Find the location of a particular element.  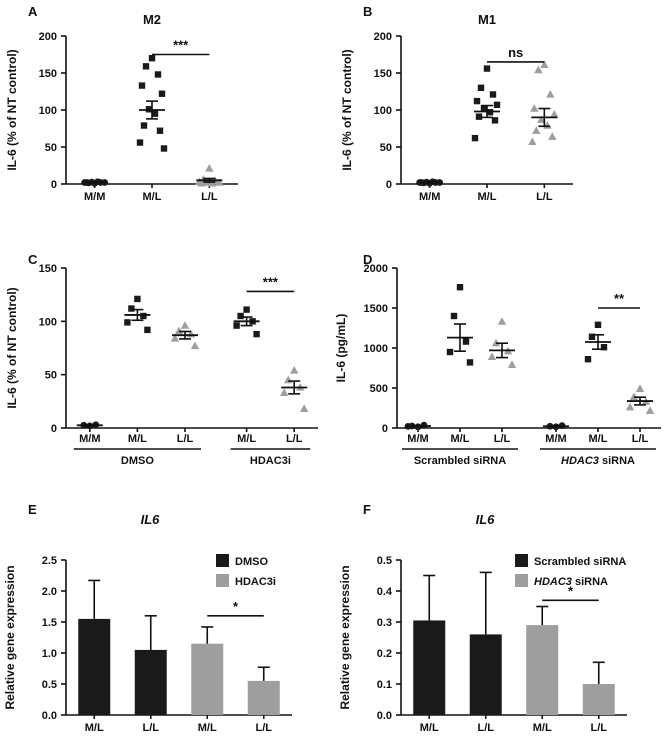

svg-text: 2.0 is located at coordinates (49, 592).